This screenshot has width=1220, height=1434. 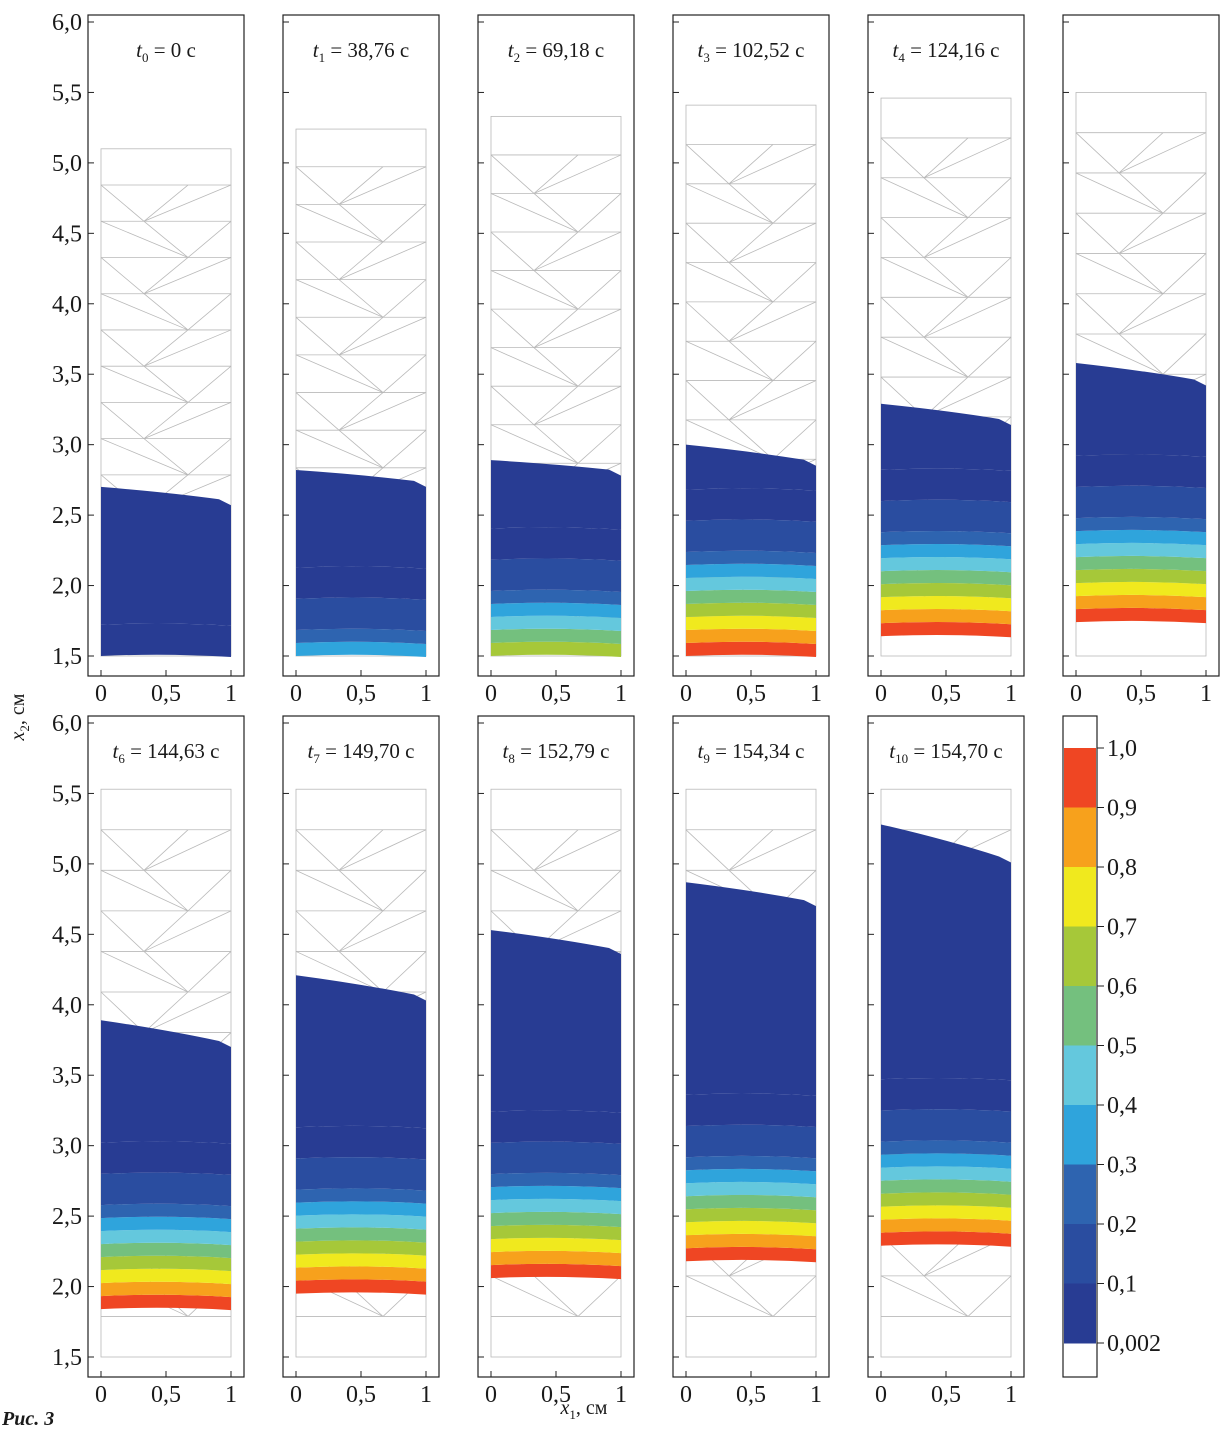 What do you see at coordinates (67, 1288) in the screenshot?
I see `y-tick-label: 2,0` at bounding box center [67, 1288].